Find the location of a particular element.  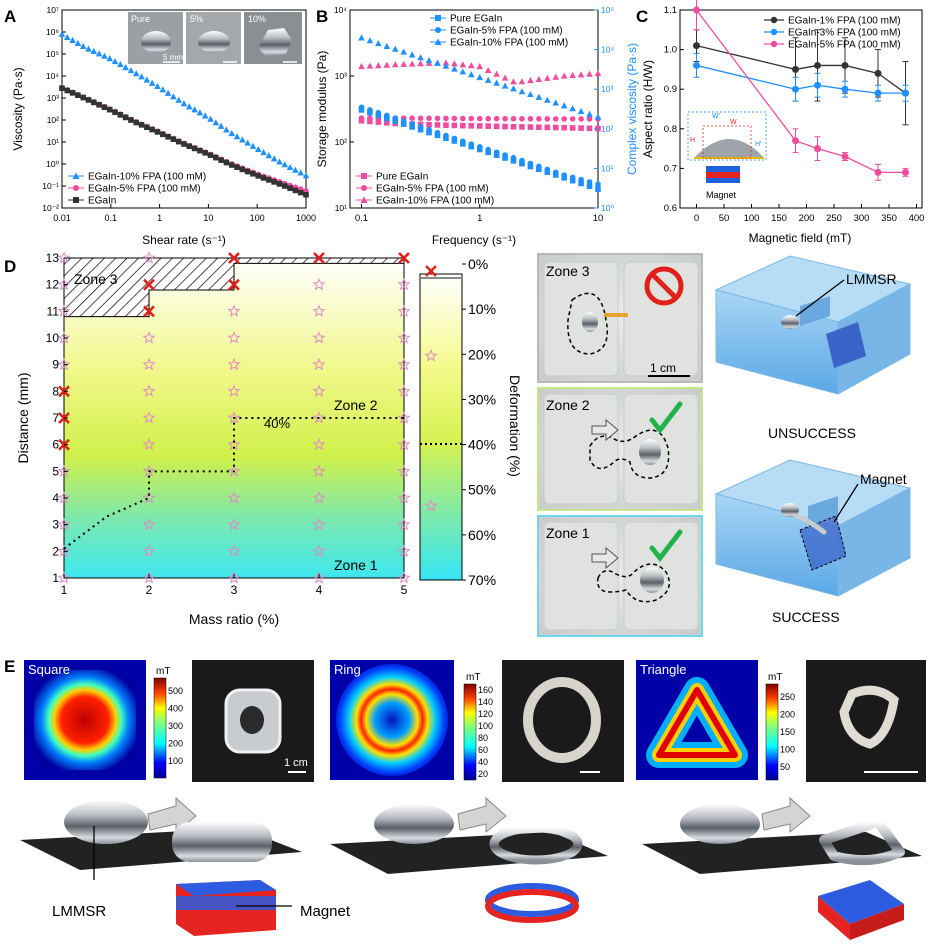

panel-c-xtick-label-3: 150 is located at coordinates (779, 218).